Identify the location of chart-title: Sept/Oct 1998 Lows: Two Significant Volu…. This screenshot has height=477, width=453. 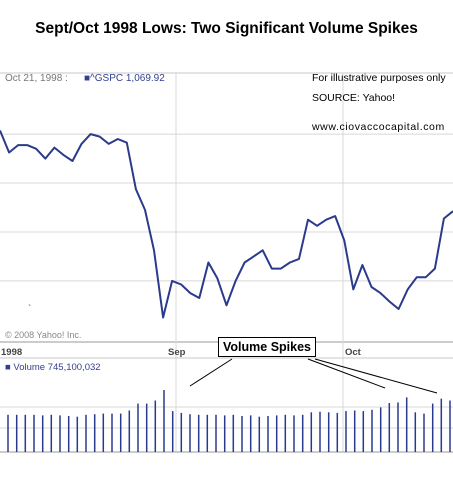
(226, 28).